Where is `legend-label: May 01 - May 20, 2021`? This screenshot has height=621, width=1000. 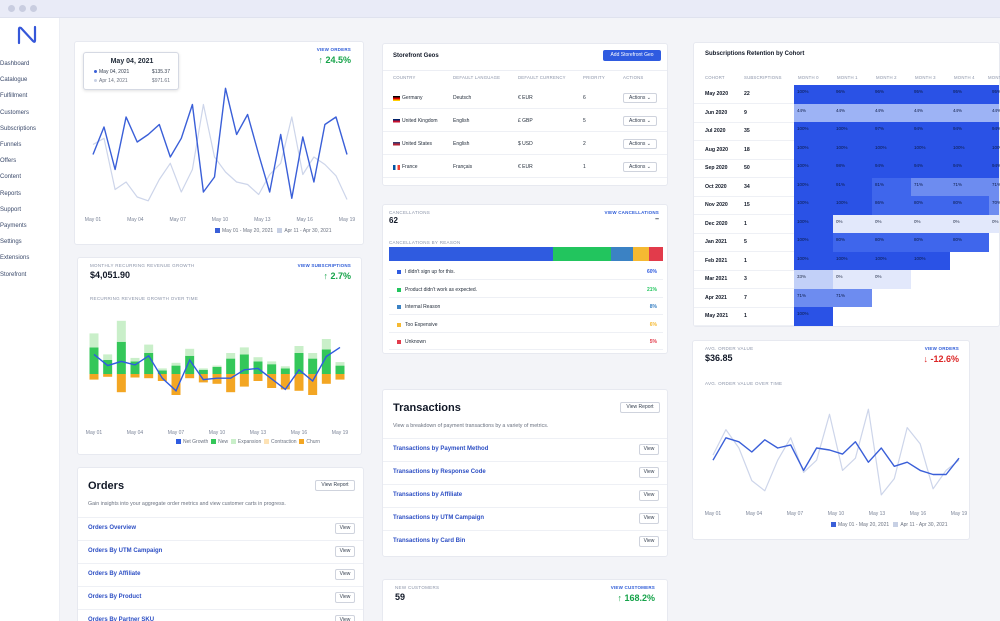 legend-label: May 01 - May 20, 2021 is located at coordinates (864, 525).